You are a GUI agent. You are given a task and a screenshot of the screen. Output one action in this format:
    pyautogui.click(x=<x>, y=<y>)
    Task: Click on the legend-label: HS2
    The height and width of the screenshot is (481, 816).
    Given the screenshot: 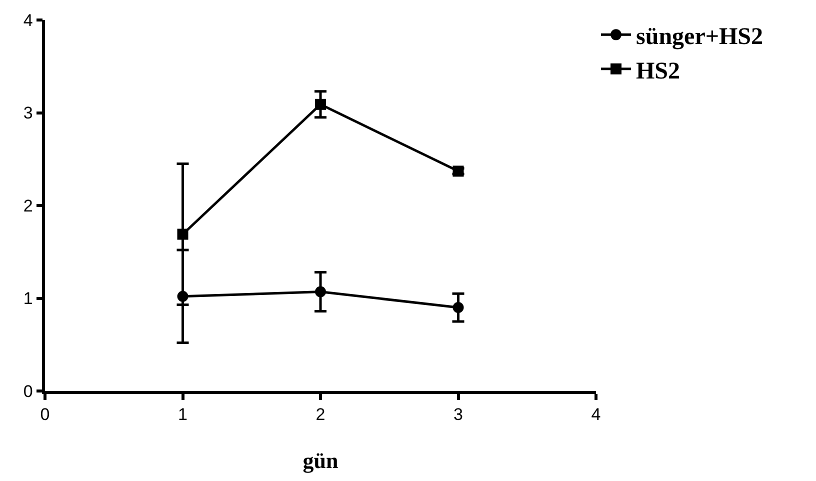 What is the action you would take?
    pyautogui.click(x=658, y=71)
    